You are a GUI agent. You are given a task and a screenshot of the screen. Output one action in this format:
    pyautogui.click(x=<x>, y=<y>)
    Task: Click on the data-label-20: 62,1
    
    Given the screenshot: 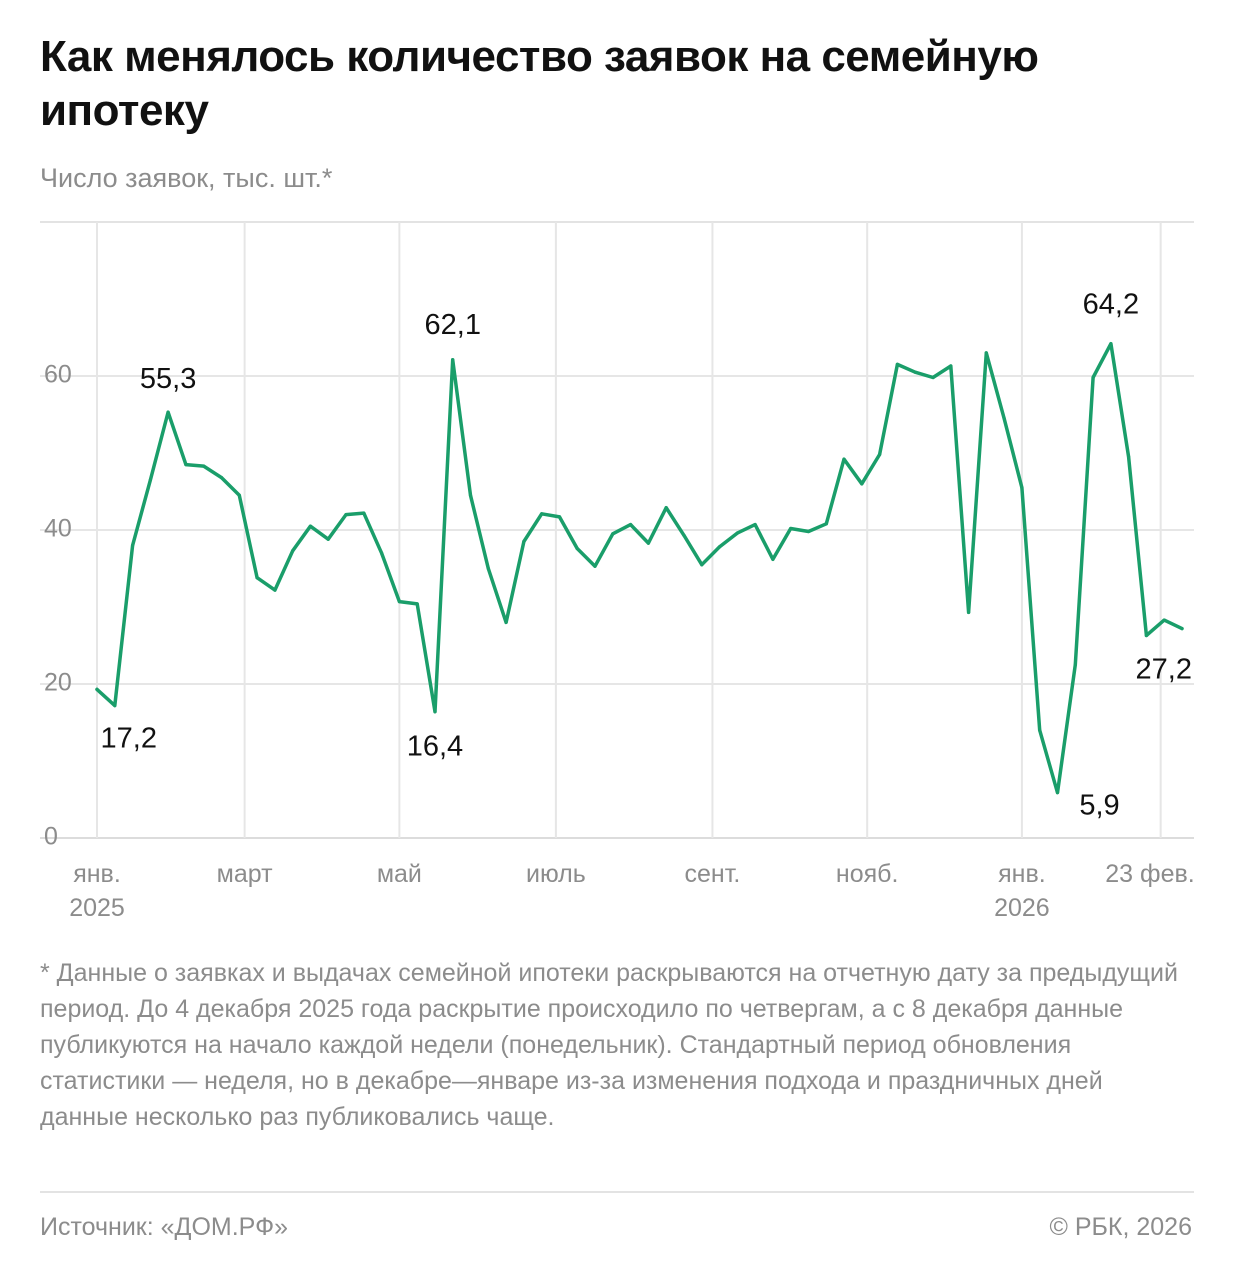 What is the action you would take?
    pyautogui.click(x=453, y=325)
    